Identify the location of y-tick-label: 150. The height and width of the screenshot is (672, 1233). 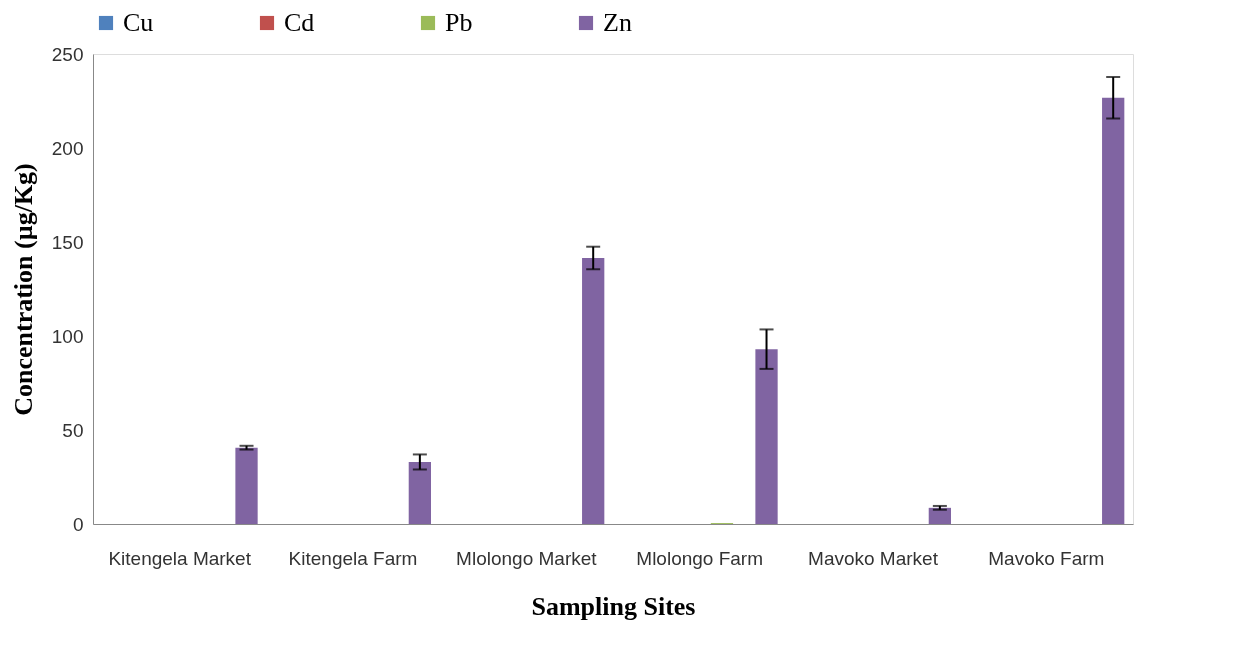
(67, 242).